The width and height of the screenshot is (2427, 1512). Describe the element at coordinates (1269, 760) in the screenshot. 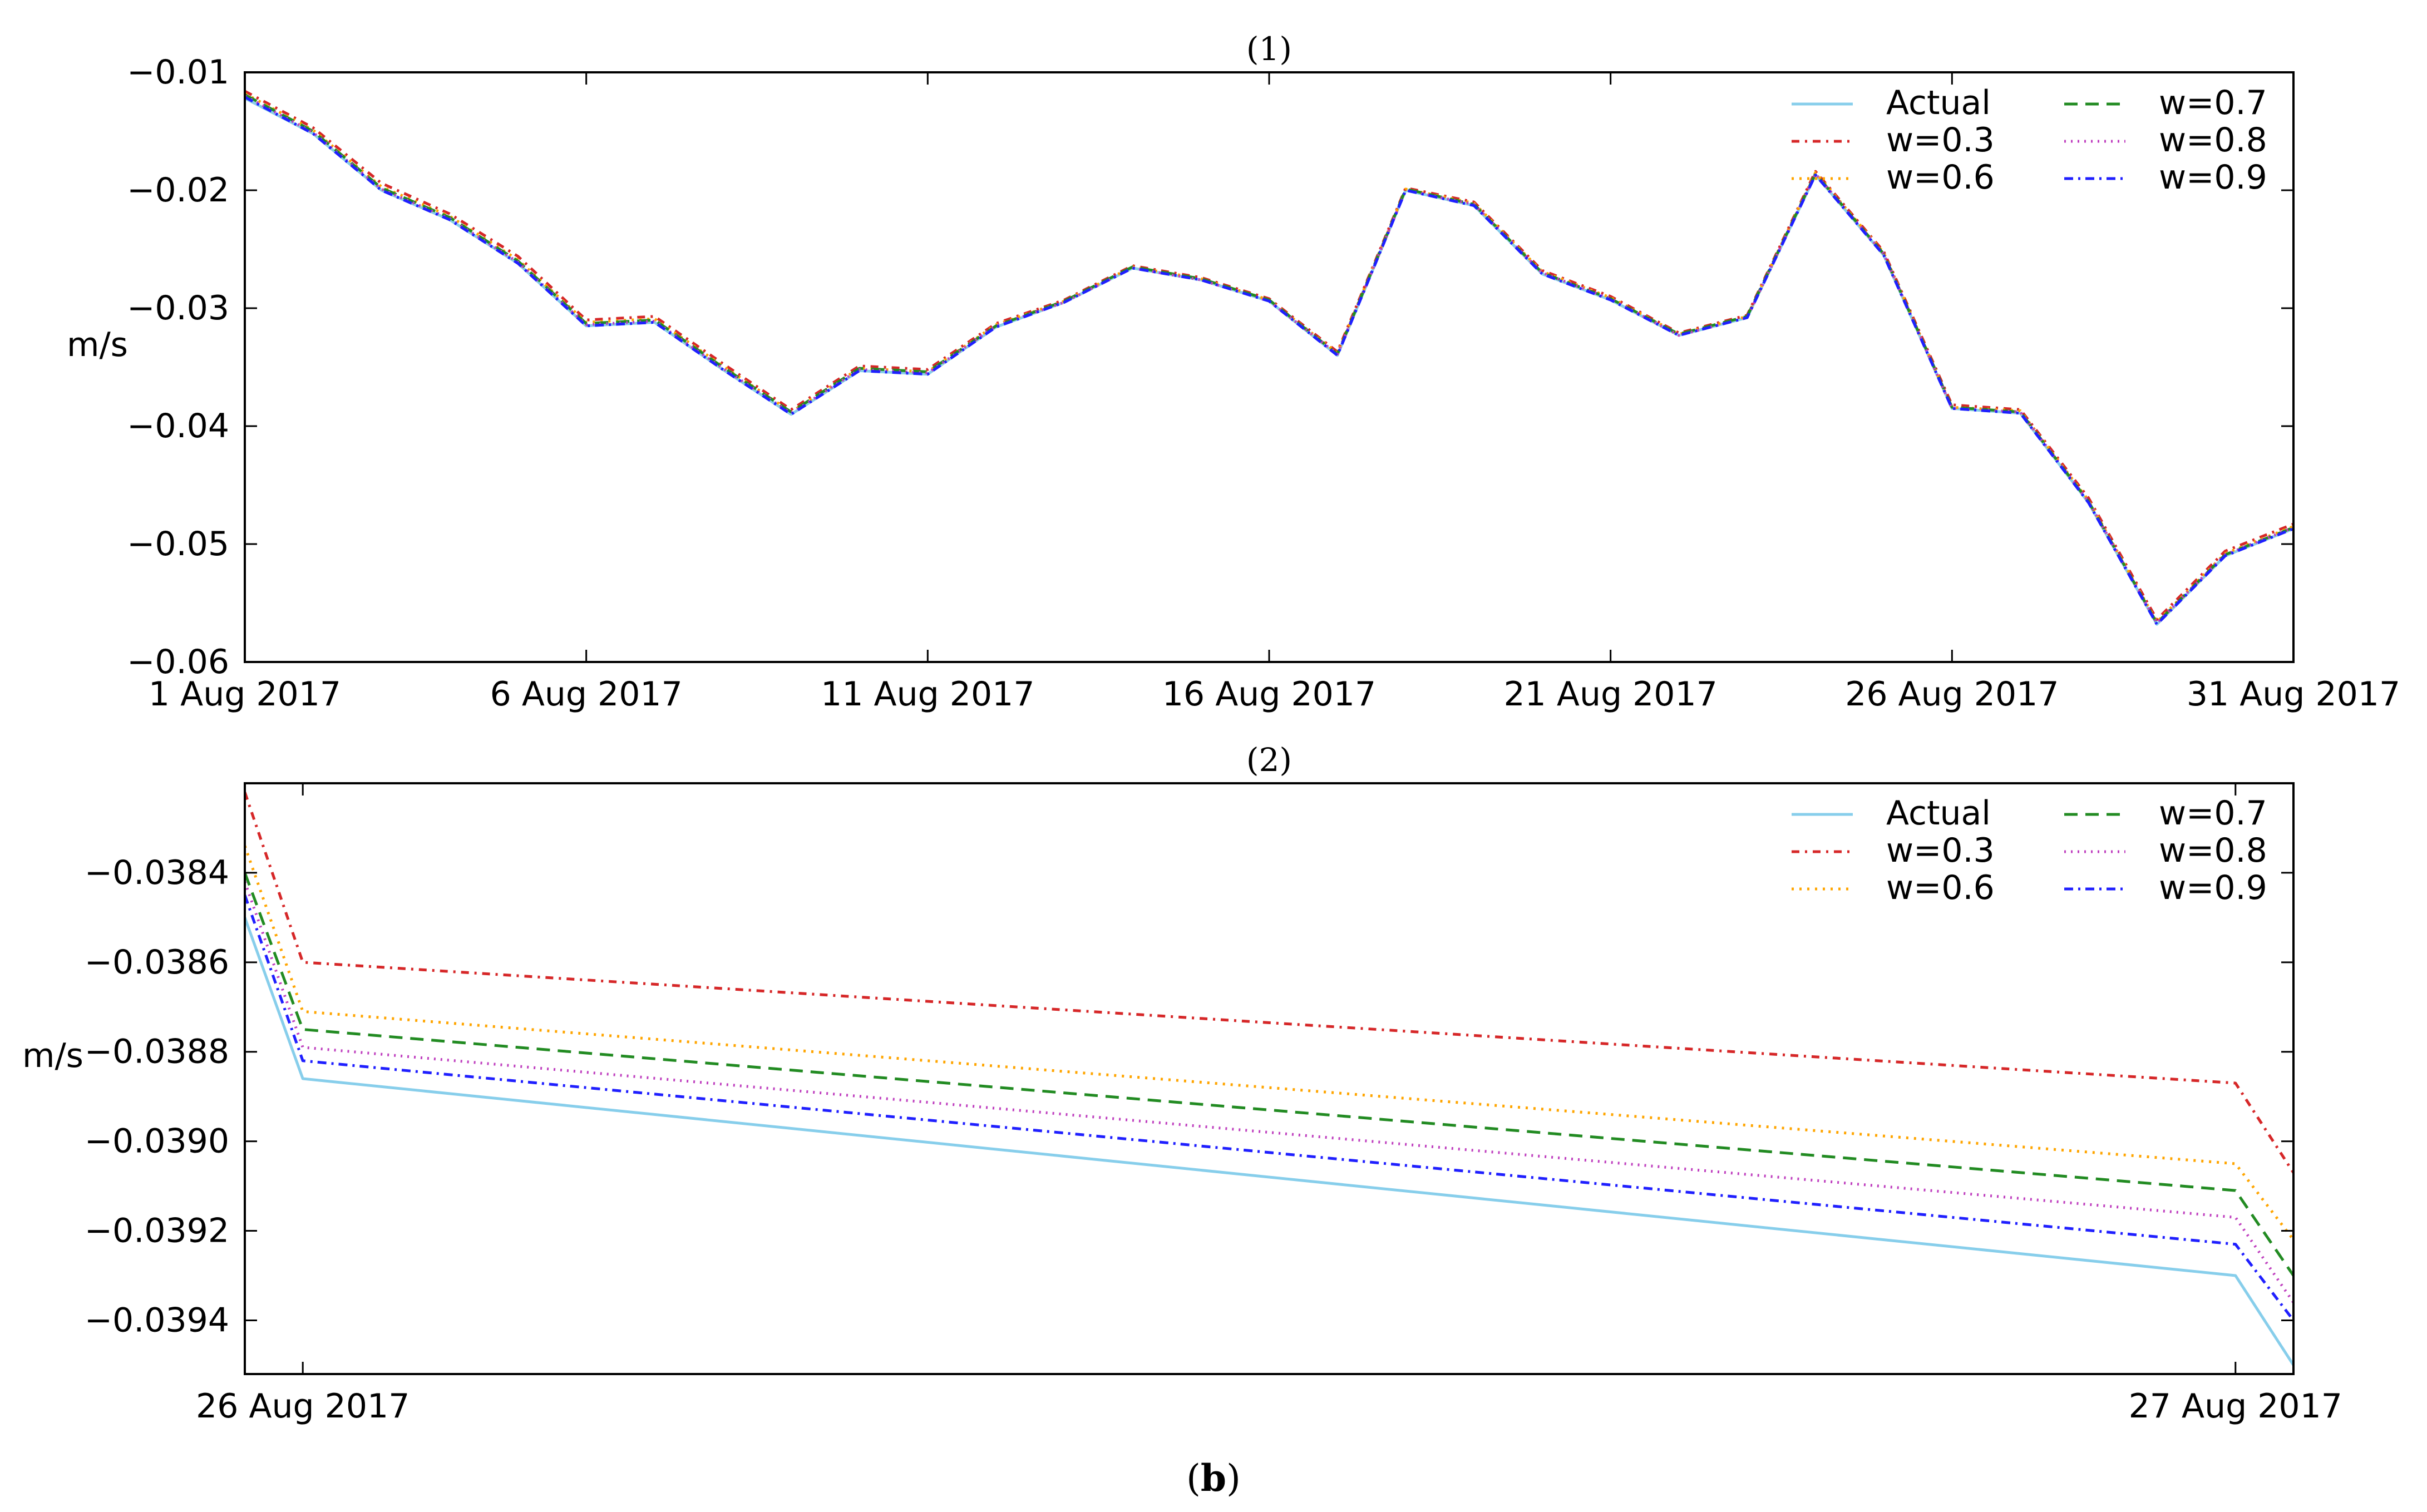

I see `panel-title: (2)` at that location.